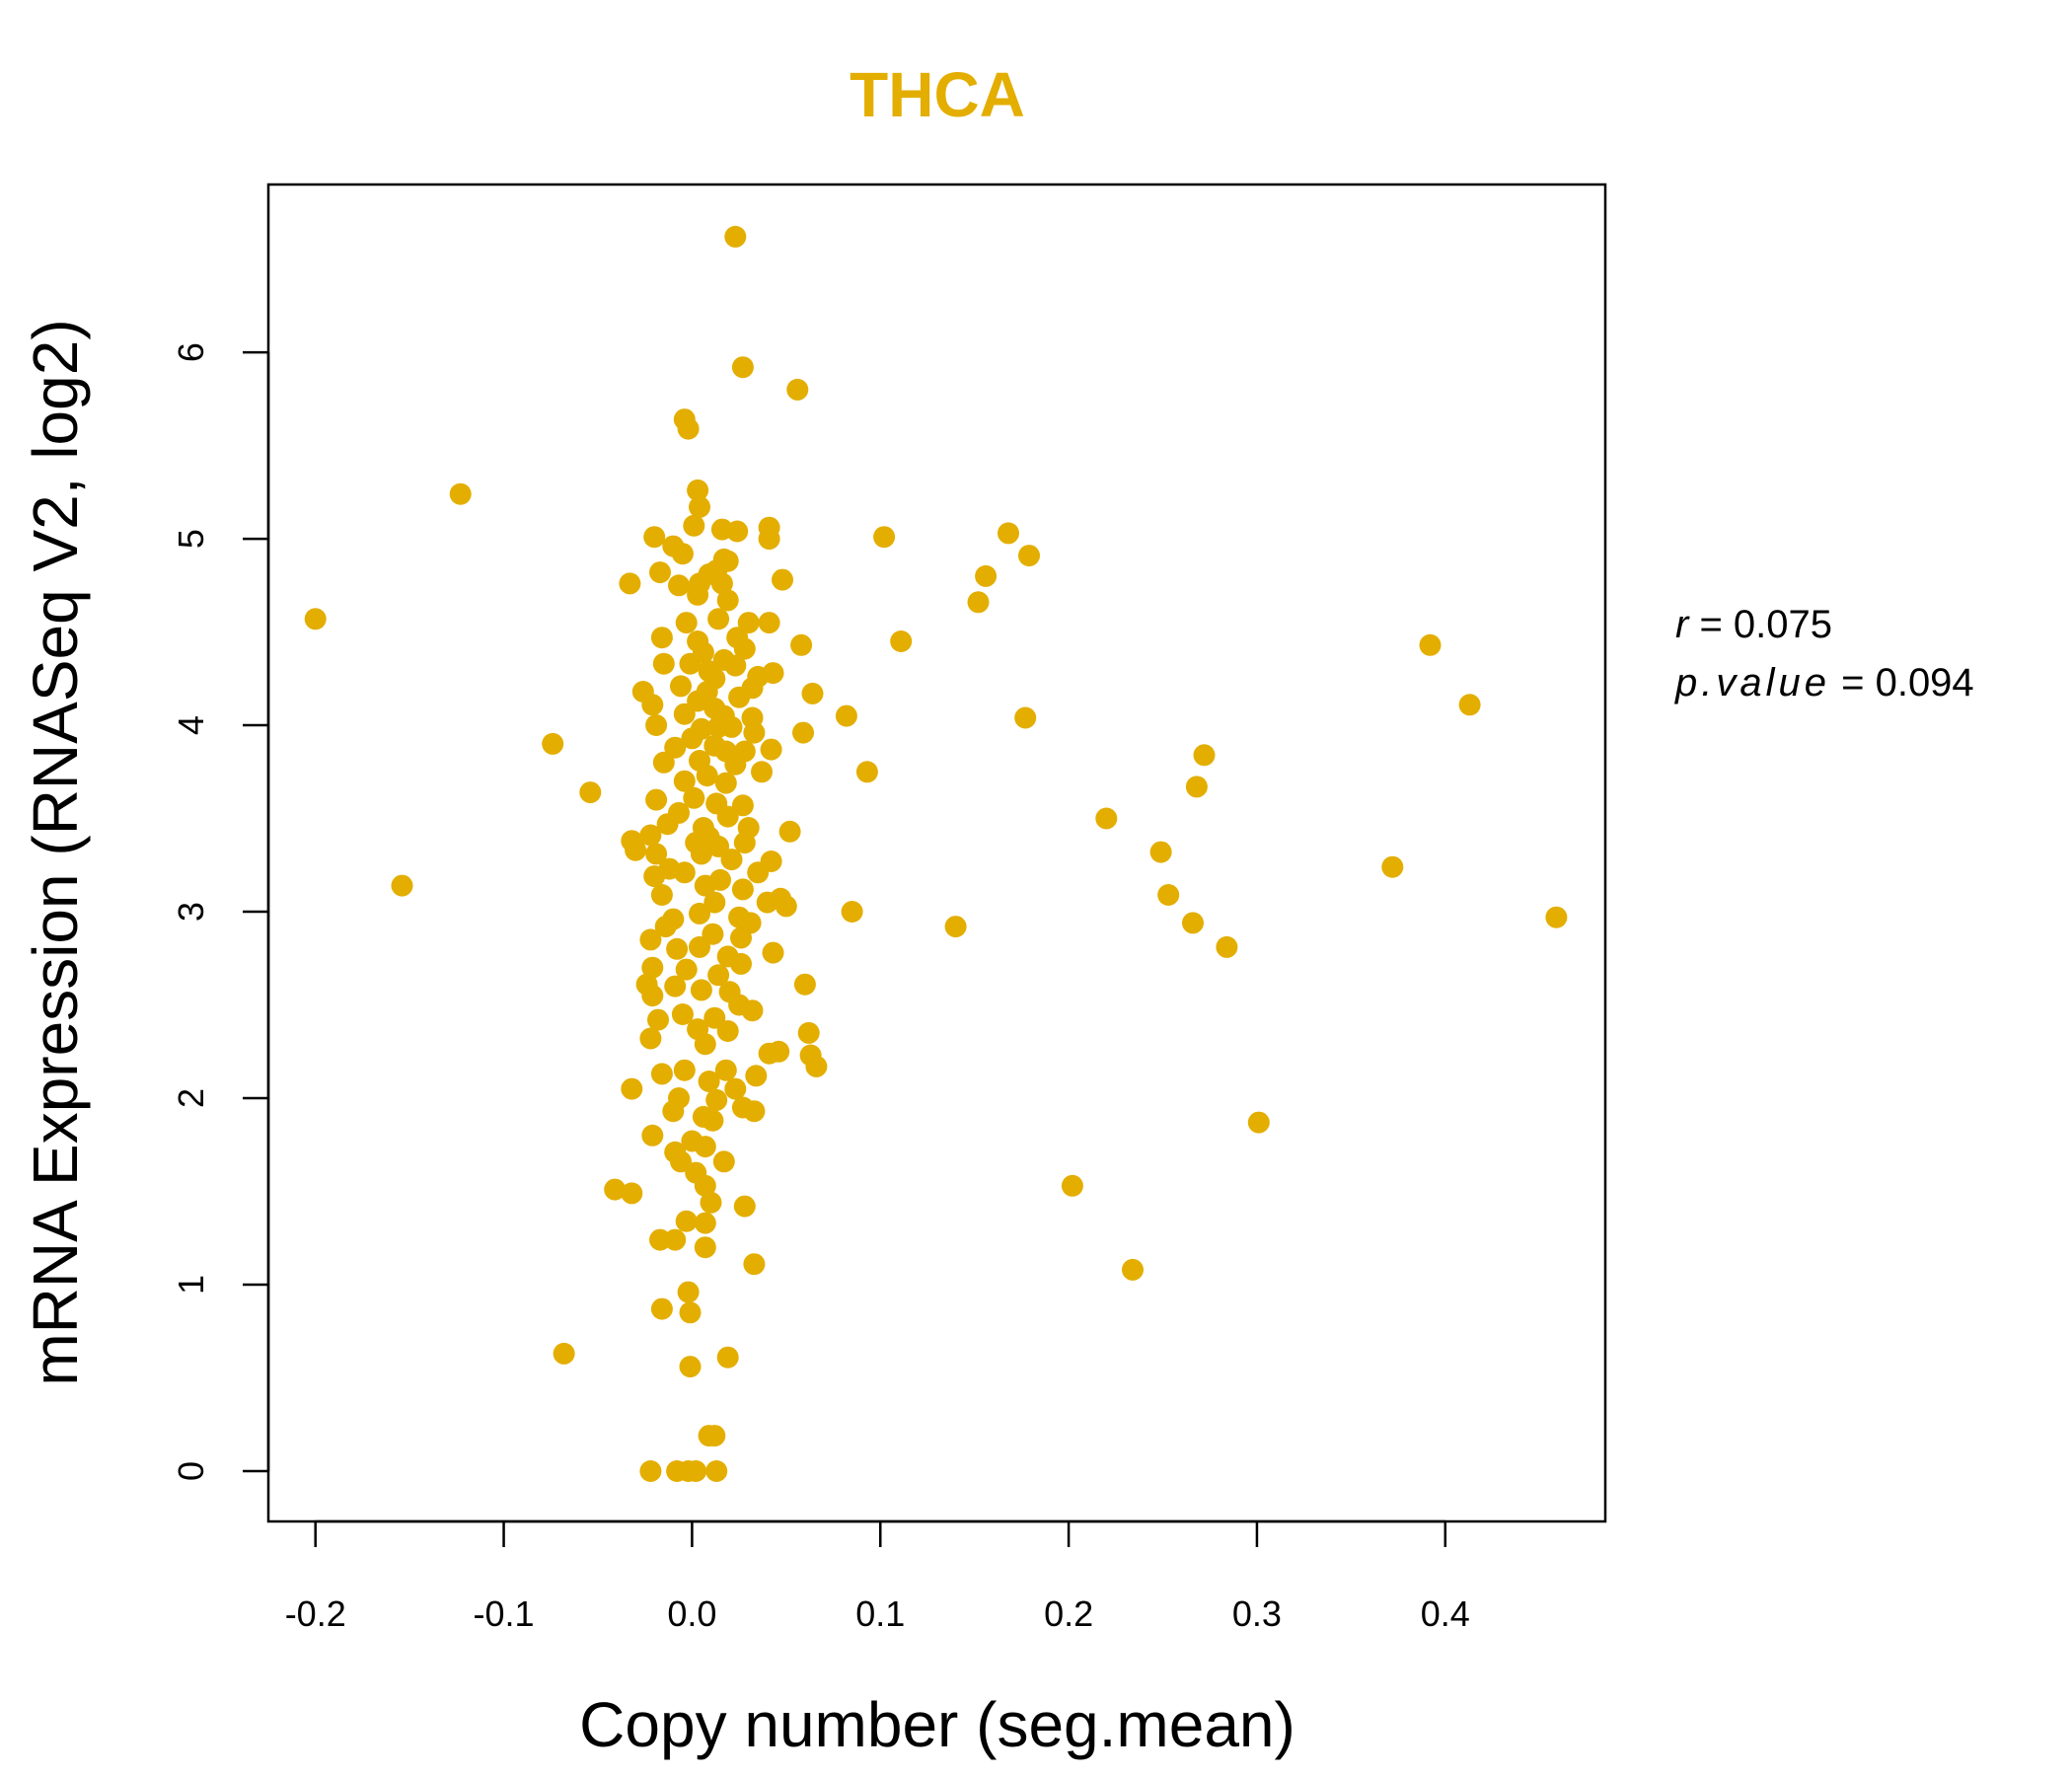  Describe the element at coordinates (1783, 625) in the screenshot. I see `r-value: 0.075` at that location.